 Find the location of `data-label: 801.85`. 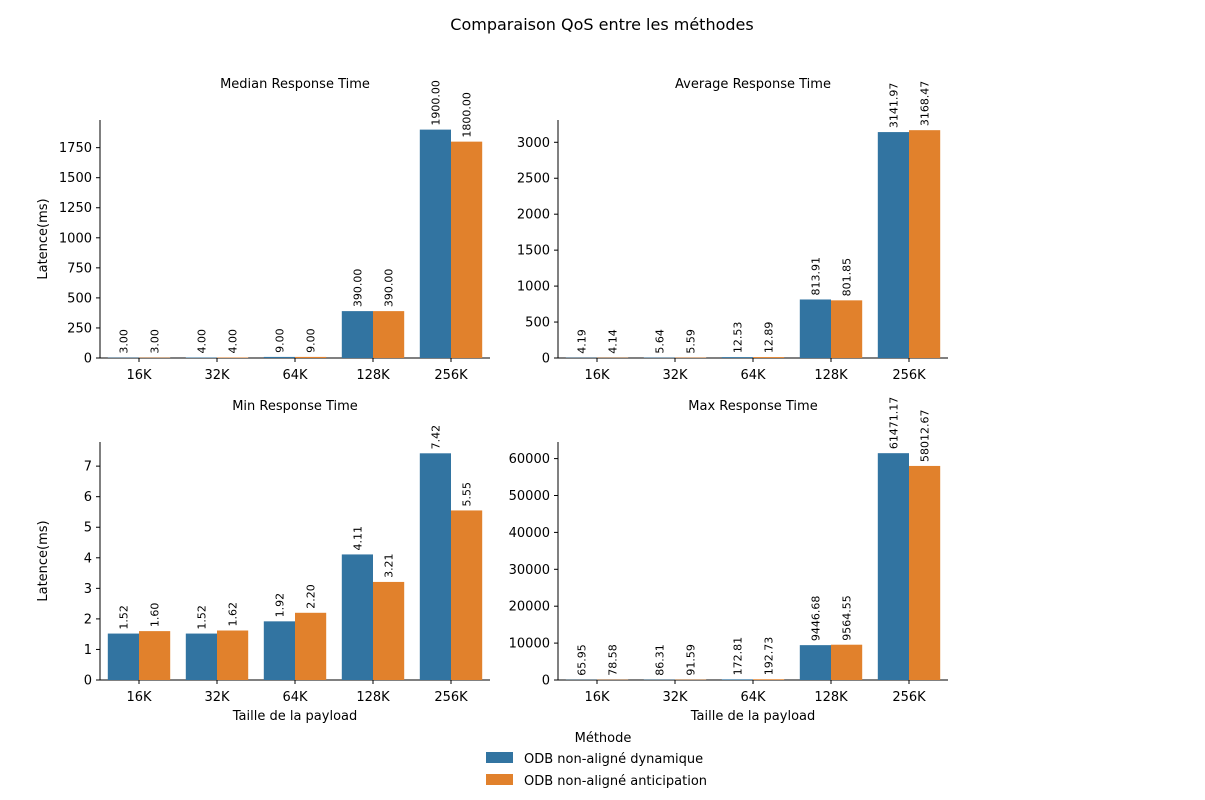

data-label: 801.85 is located at coordinates (847, 277).